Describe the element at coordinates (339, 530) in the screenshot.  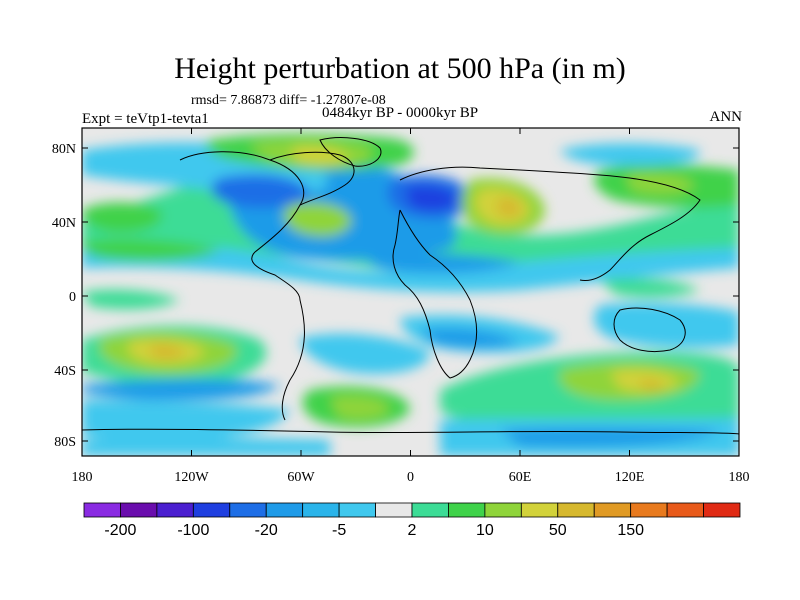
I see `colorbar-label: -5` at that location.